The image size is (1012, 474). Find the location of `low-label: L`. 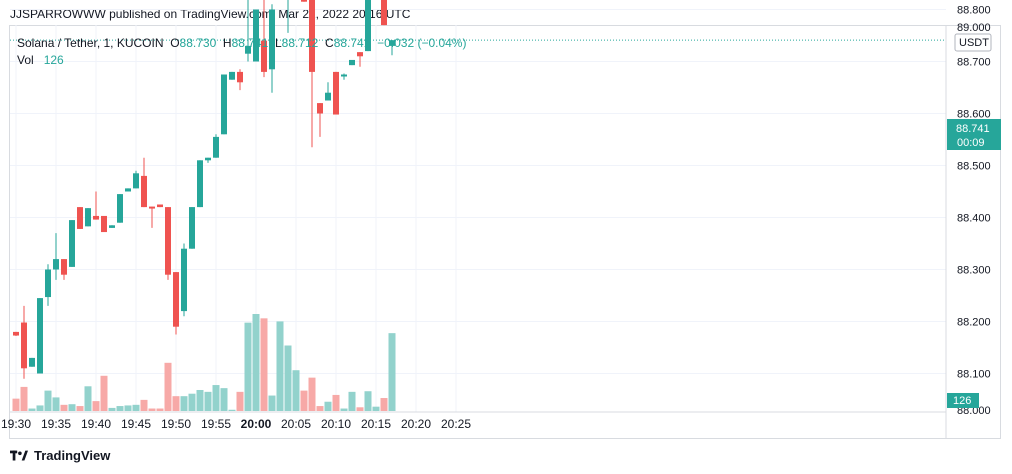

low-label: L is located at coordinates (278, 43).